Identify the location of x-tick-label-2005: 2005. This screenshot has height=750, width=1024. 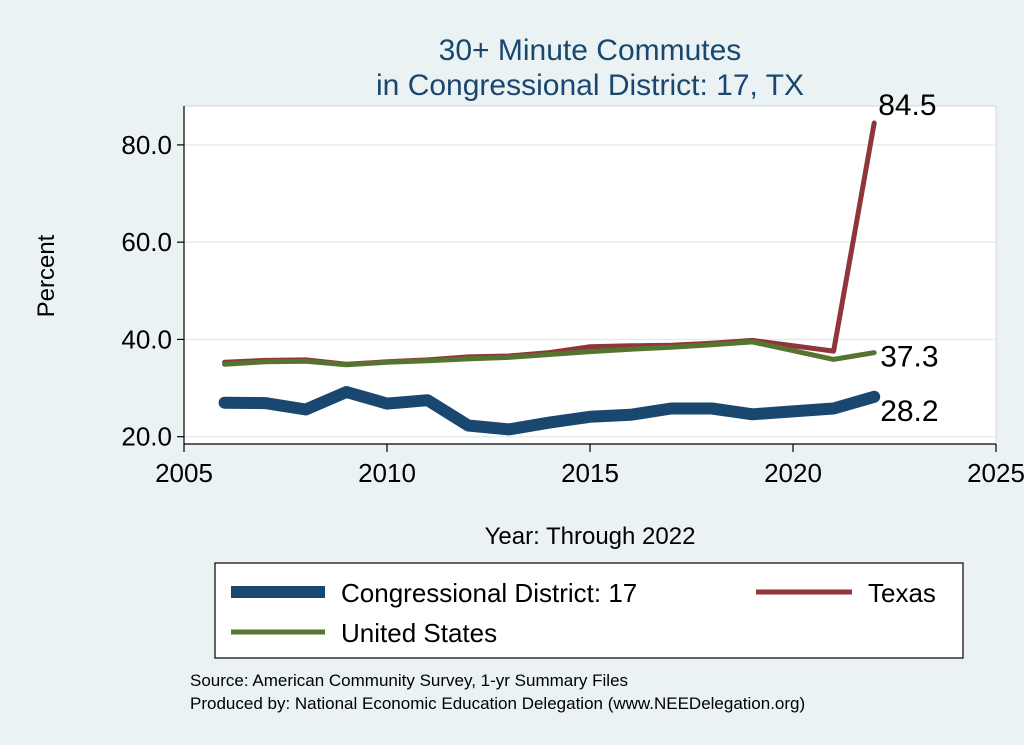
(184, 473).